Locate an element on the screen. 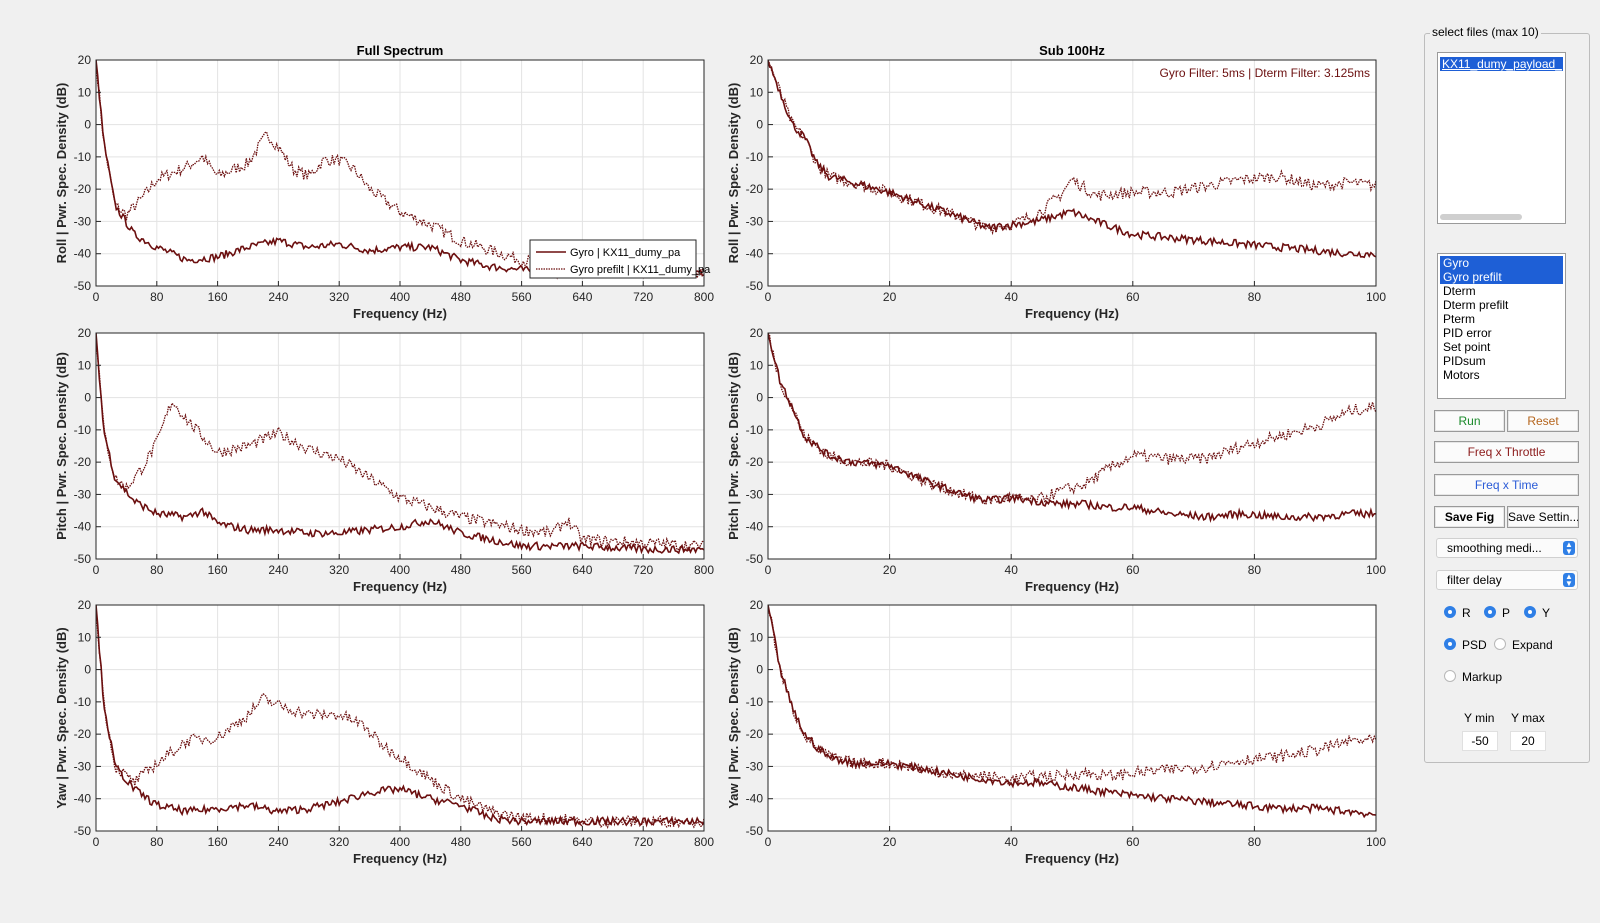  signal-item-gyro: Gyro is located at coordinates (1501, 263).